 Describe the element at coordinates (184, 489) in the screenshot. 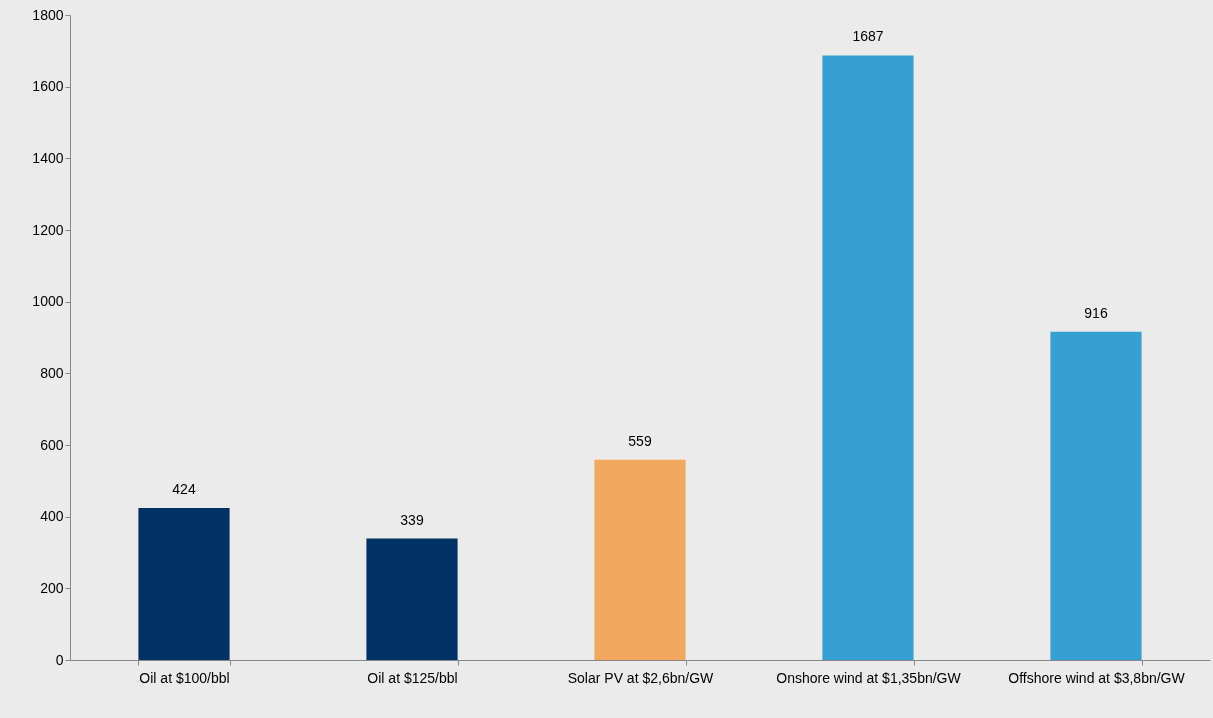

I see `data-label: 424` at that location.